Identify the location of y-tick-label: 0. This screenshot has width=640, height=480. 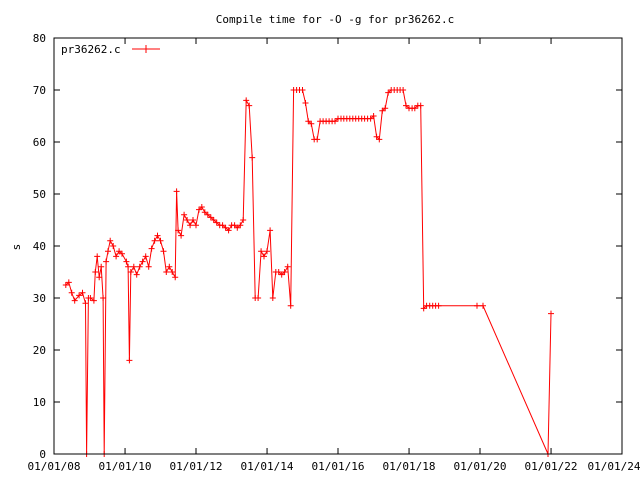
(42, 454).